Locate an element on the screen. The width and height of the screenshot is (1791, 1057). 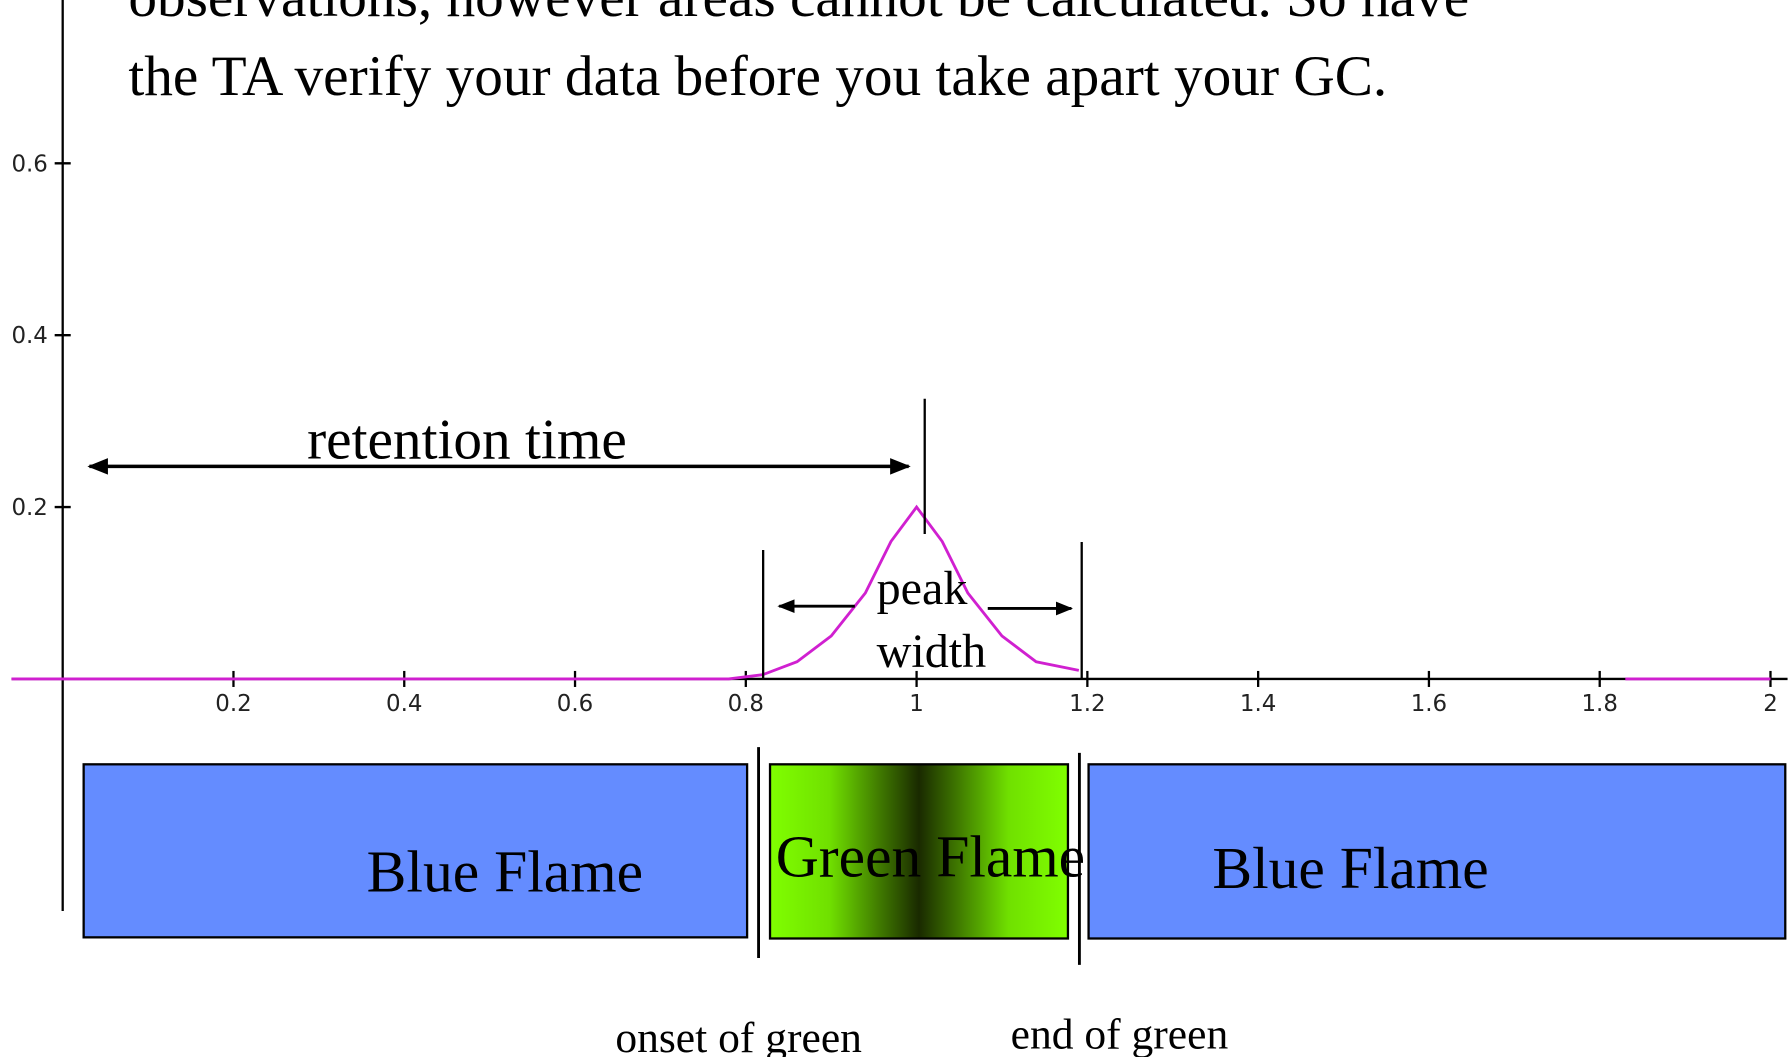
y-tick-label: 0.6 is located at coordinates (29, 164).